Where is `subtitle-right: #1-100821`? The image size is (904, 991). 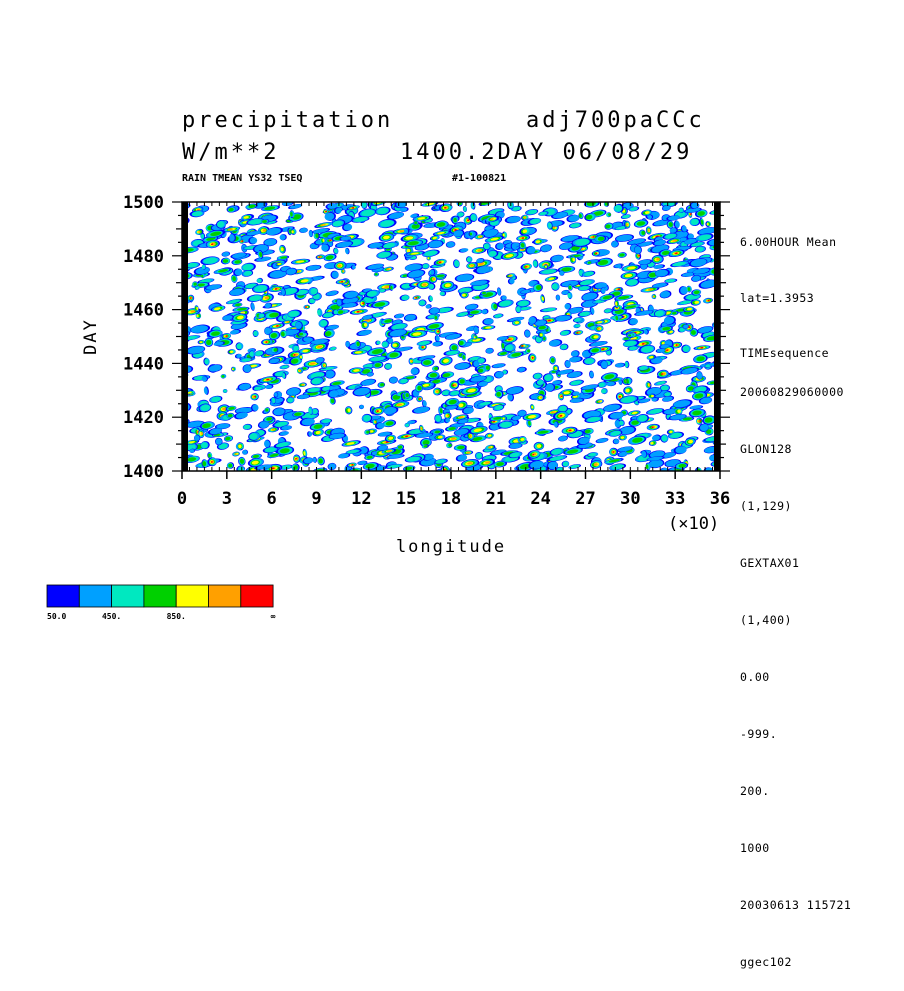
subtitle-right: #1-100821 is located at coordinates (479, 178).